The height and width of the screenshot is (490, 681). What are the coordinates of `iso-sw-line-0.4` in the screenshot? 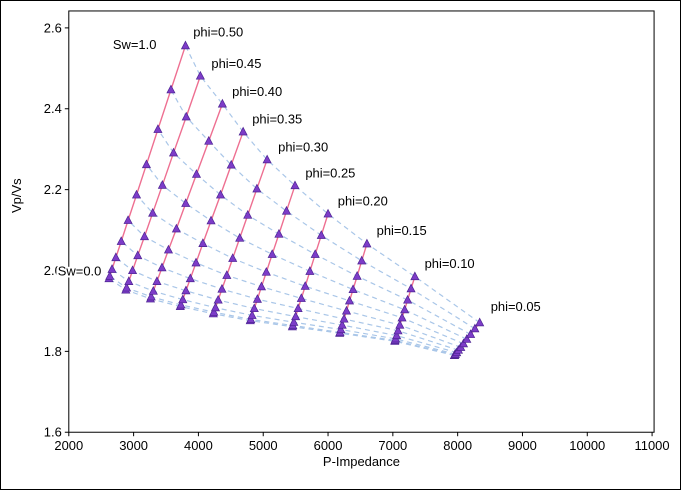 It's located at (289, 295).